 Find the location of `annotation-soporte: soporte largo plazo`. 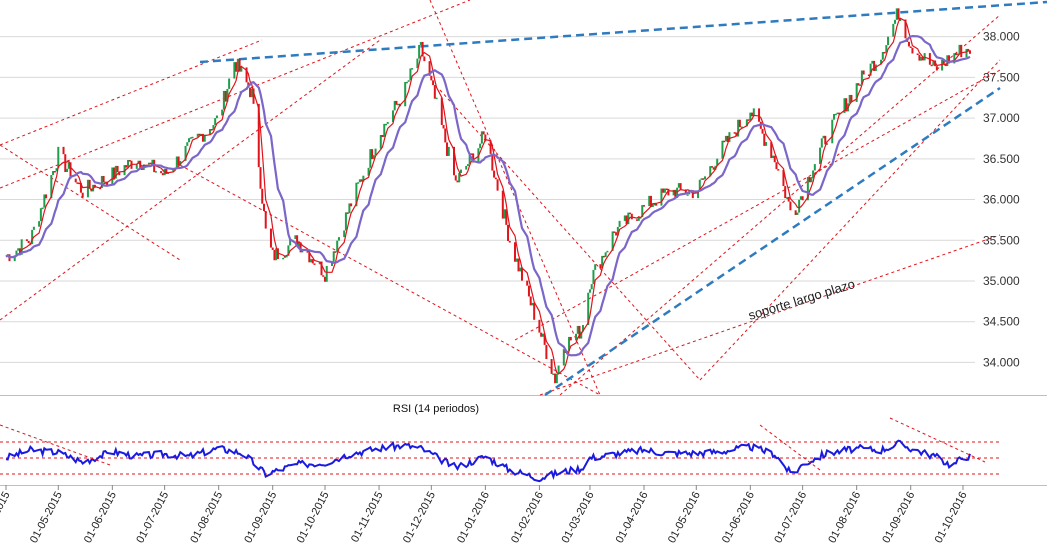

annotation-soporte: soporte largo plazo is located at coordinates (801, 299).